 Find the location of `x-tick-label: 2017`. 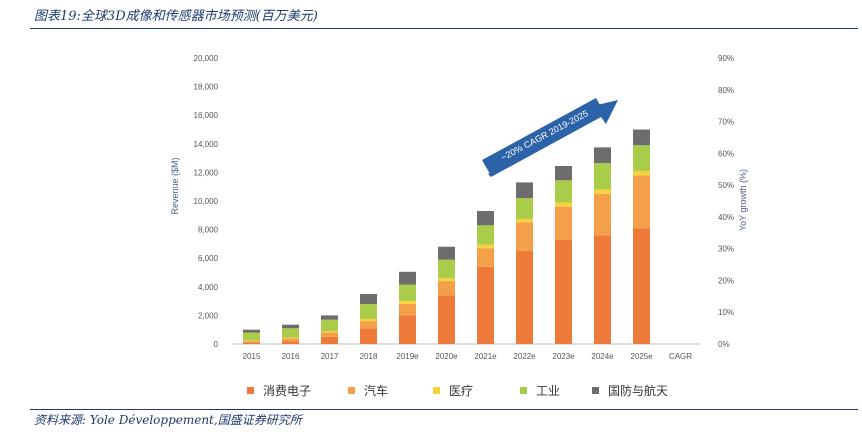

x-tick-label: 2017 is located at coordinates (330, 356).